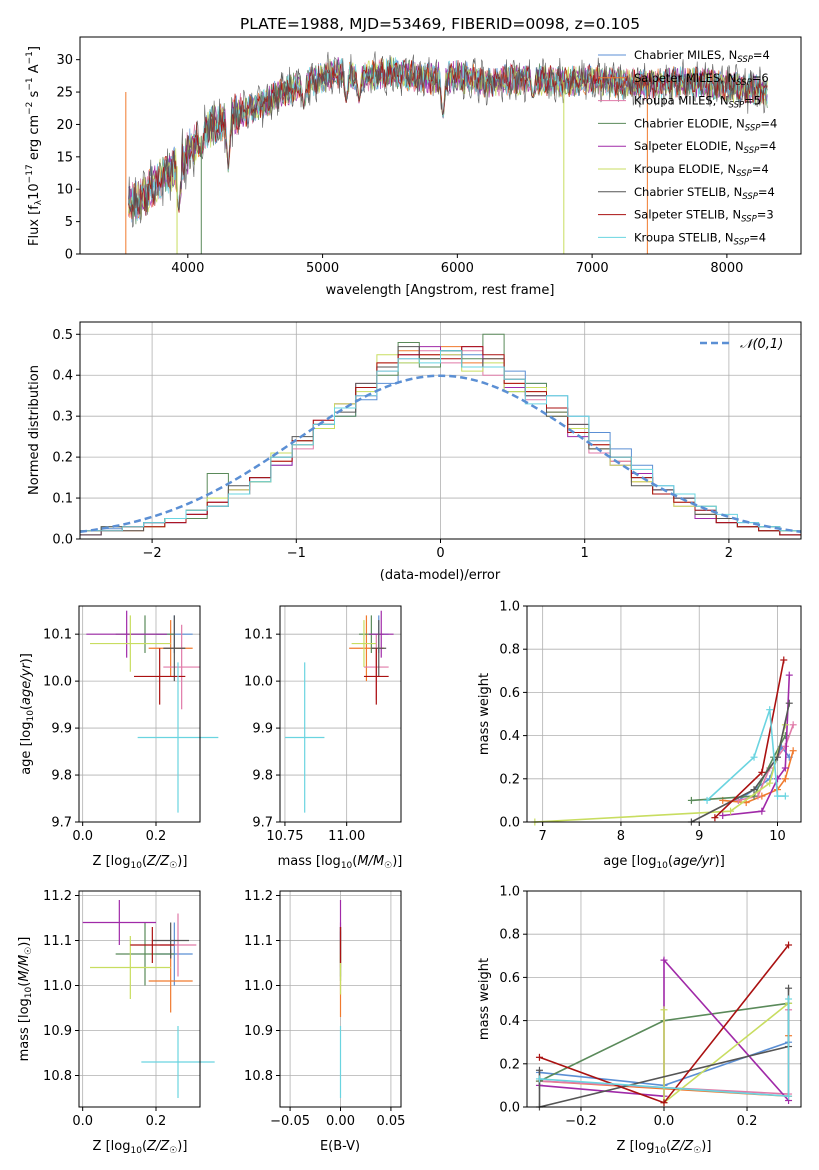 This screenshot has height=1170, width=819. What do you see at coordinates (700, 238) in the screenshot?
I see `legend-label: Kroupa STELIB, NSSP=4` at bounding box center [700, 238].